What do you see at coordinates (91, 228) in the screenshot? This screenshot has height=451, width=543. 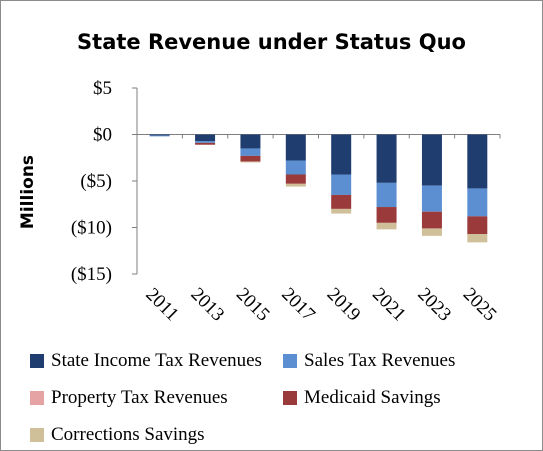 I see `y-tick-label: ($10)` at bounding box center [91, 228].